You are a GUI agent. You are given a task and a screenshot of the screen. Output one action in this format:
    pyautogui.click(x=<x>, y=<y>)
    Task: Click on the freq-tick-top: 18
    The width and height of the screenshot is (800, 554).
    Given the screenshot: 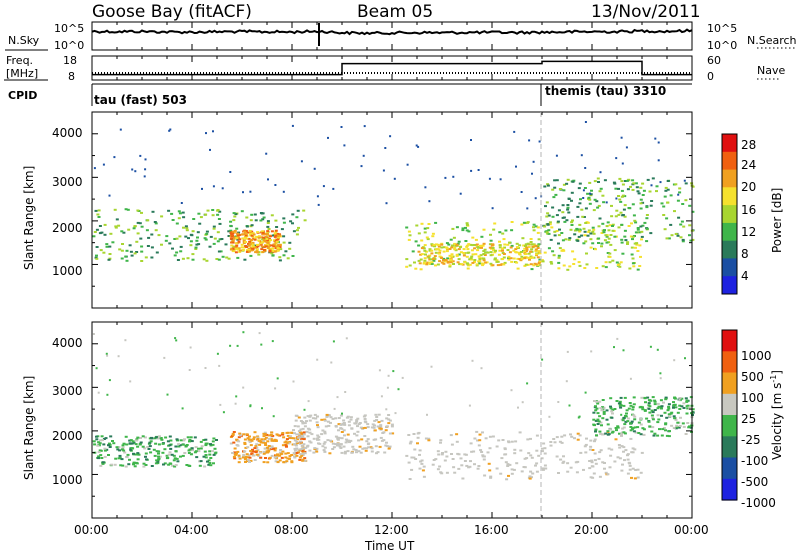 What is the action you would take?
    pyautogui.click(x=70, y=60)
    